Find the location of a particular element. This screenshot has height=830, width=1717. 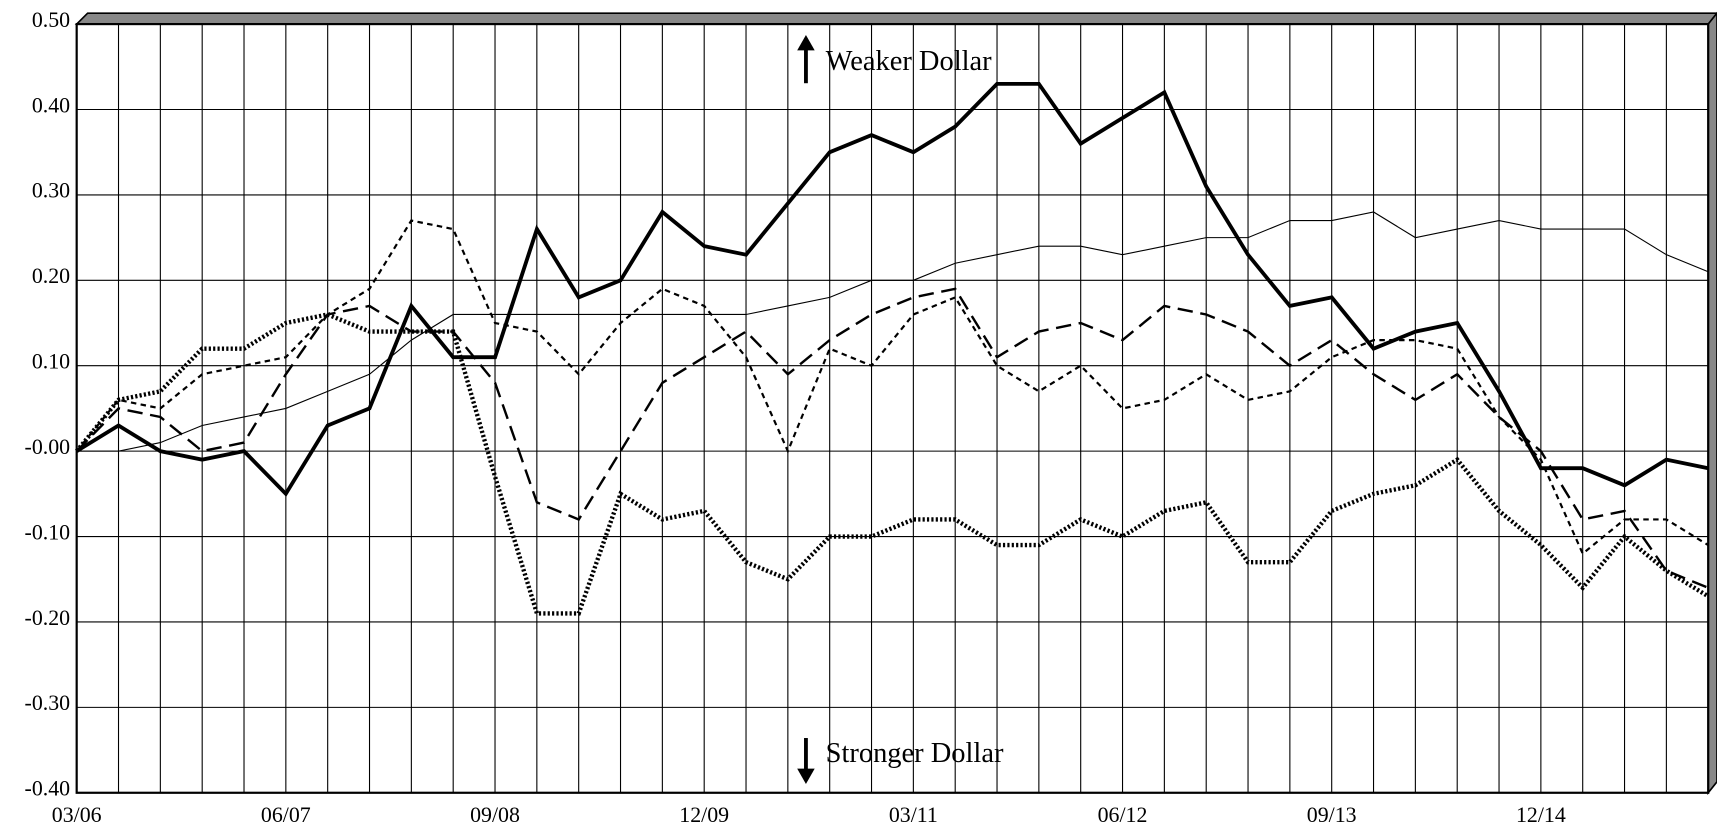

x-tick-label: 12/09 is located at coordinates (704, 814).